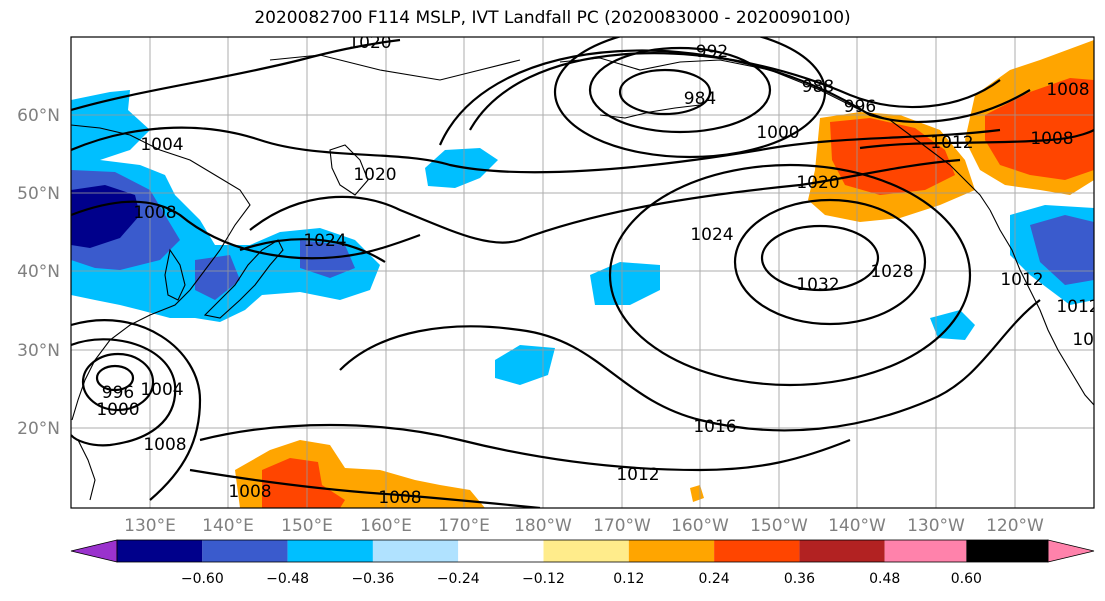  What do you see at coordinates (966, 579) in the screenshot?
I see `colorbar-tick-label: 0.60` at bounding box center [966, 579].